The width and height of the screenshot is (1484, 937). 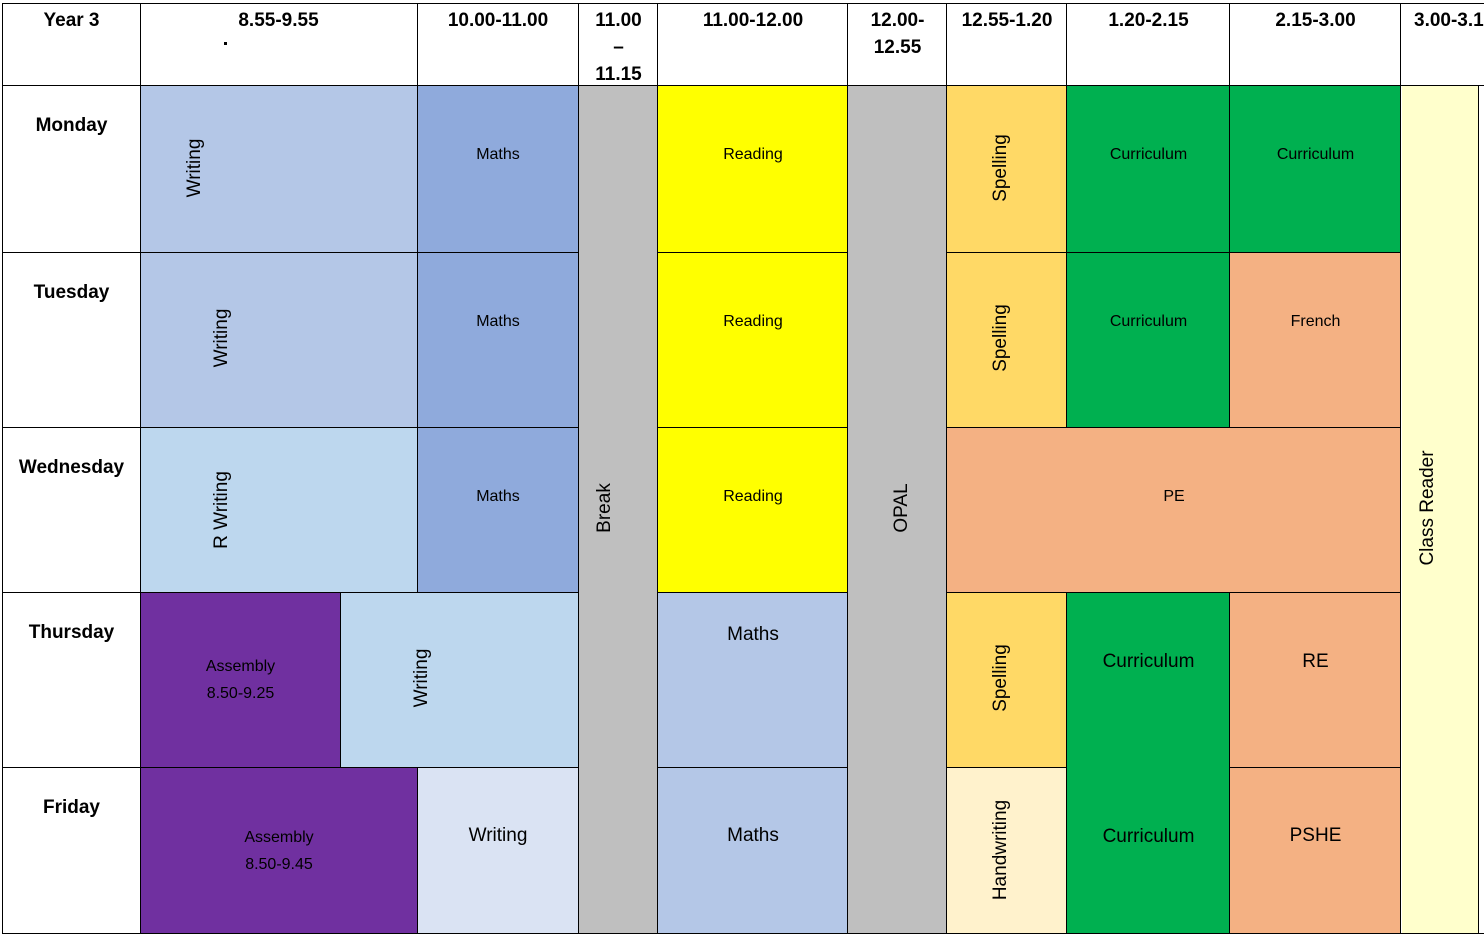 I want to click on lesson-tuesday-maths: Maths, so click(x=498, y=321).